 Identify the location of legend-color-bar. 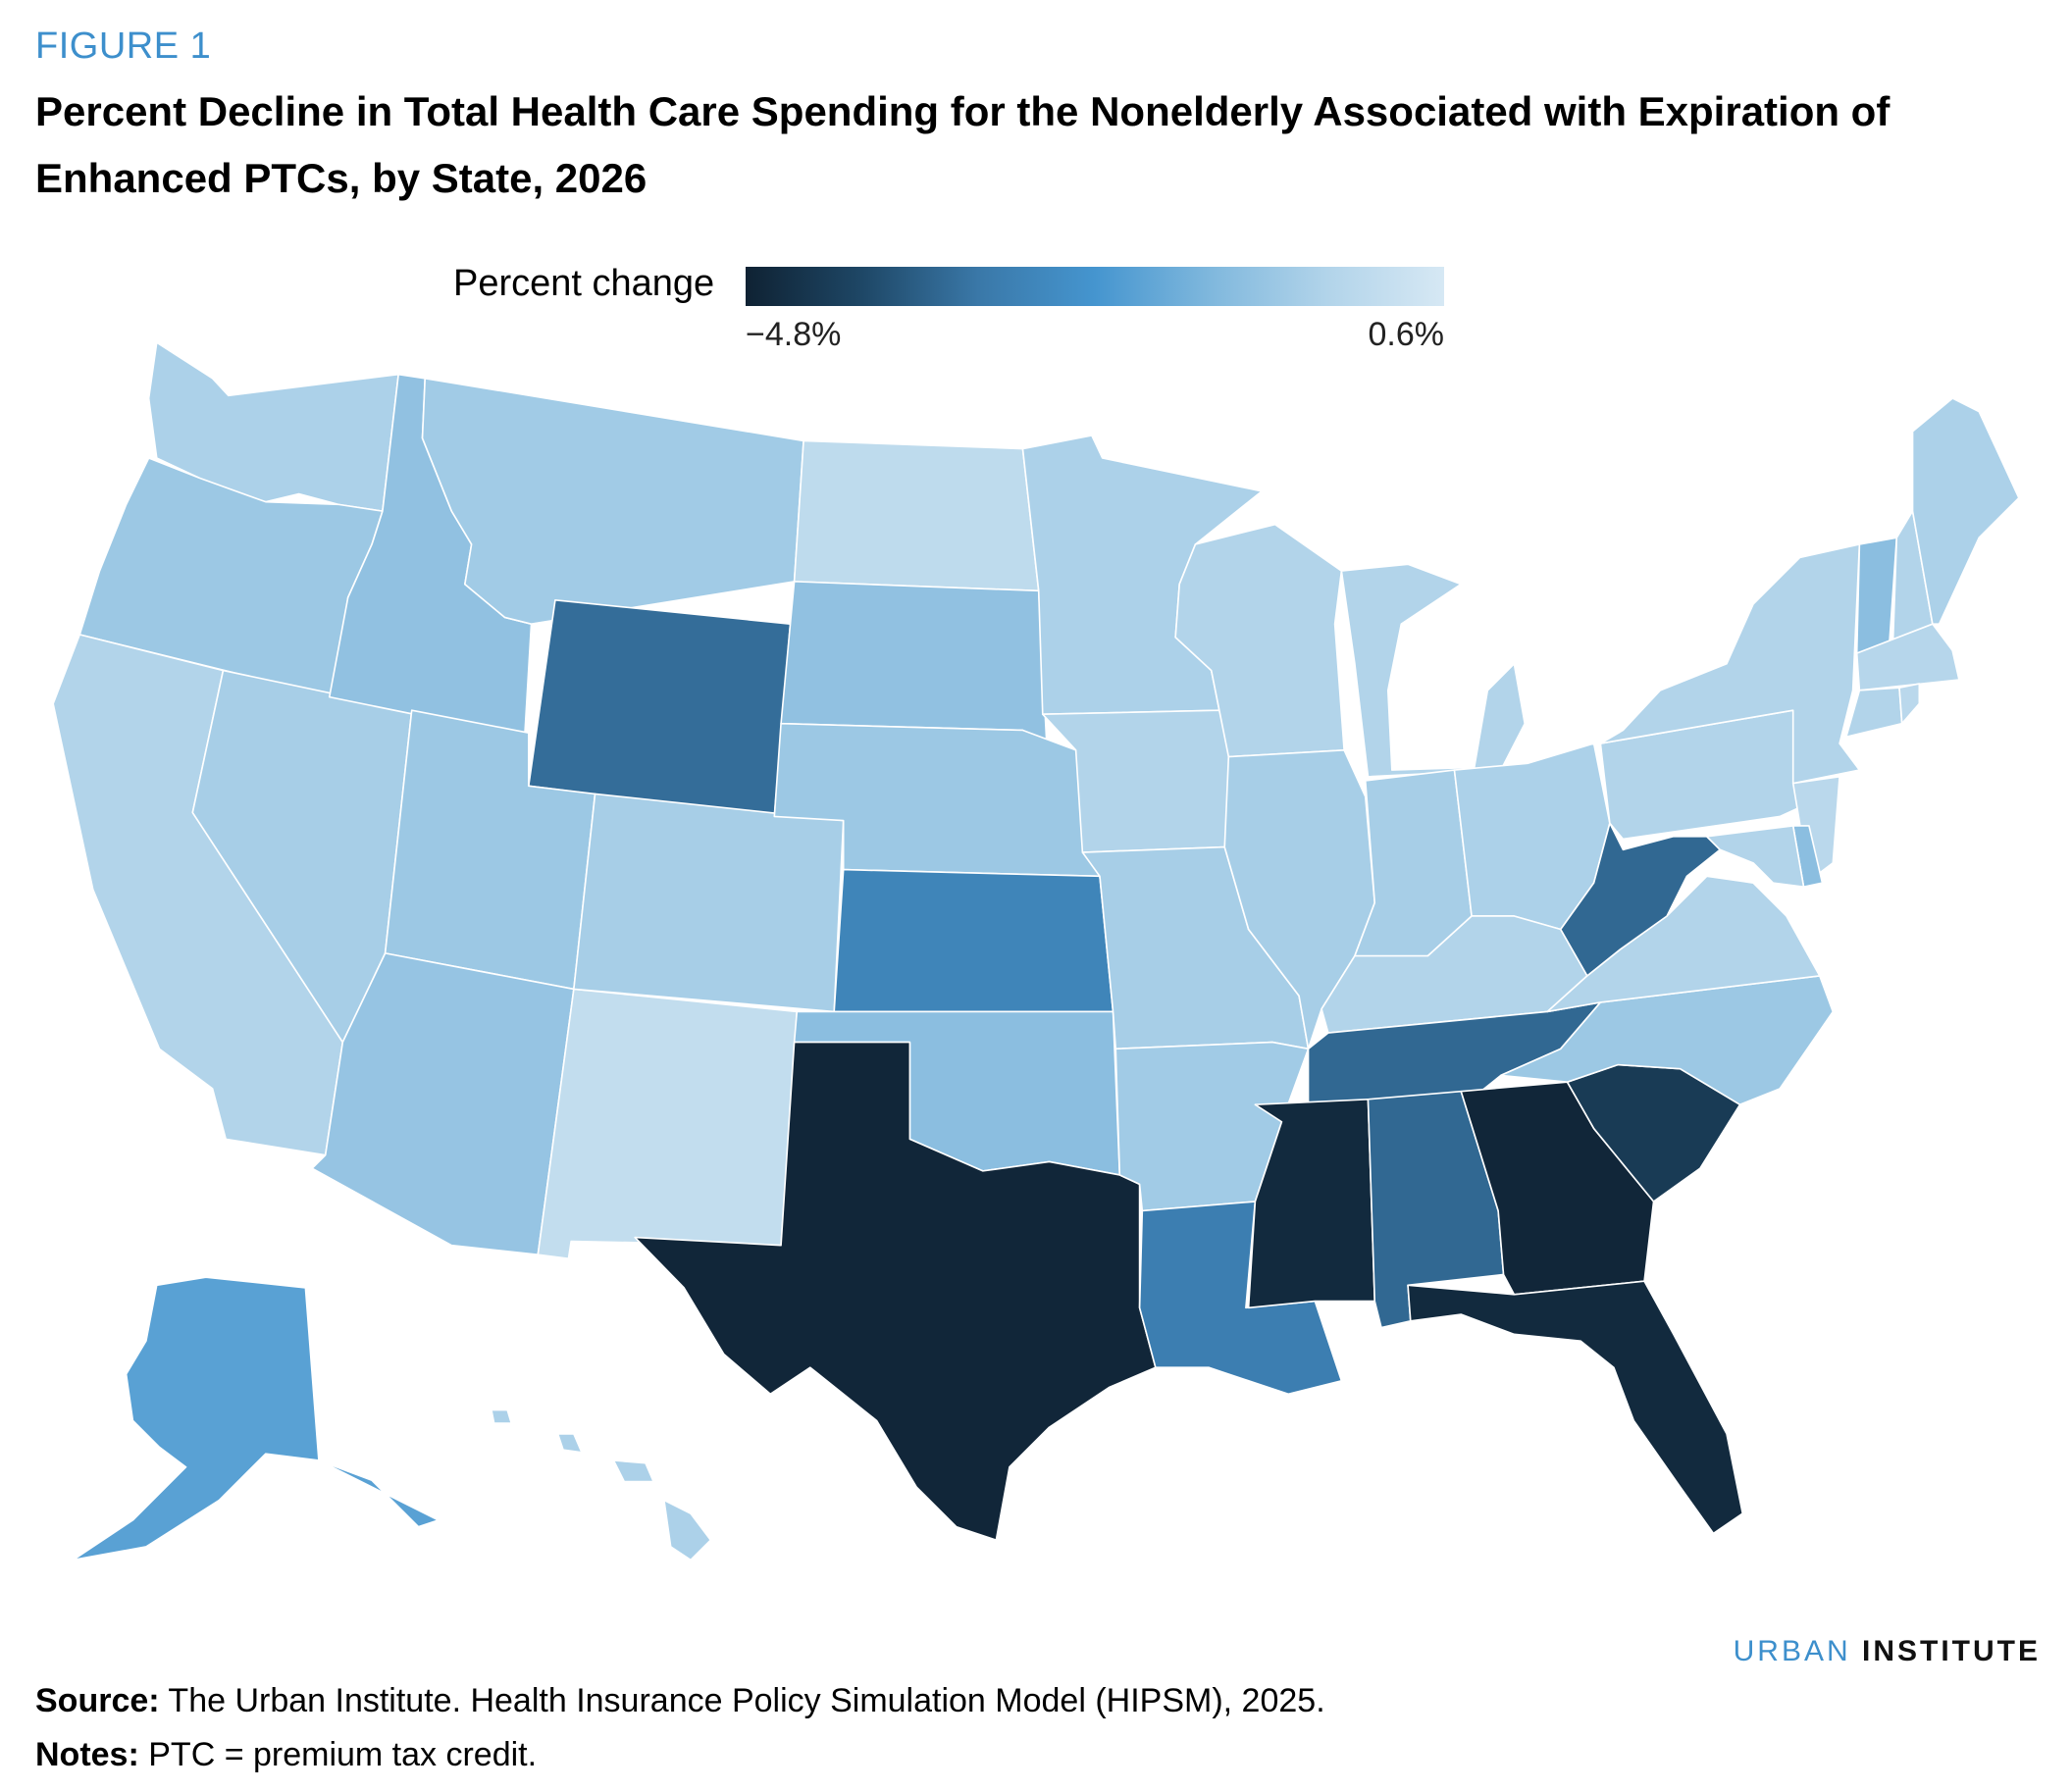
(1095, 286).